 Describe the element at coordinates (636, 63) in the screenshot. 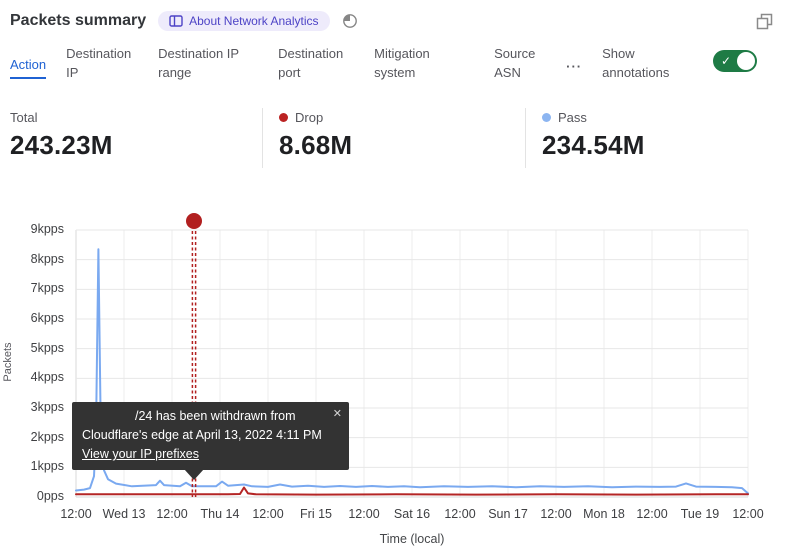

I see `show-annotations-label: Show annotations` at that location.